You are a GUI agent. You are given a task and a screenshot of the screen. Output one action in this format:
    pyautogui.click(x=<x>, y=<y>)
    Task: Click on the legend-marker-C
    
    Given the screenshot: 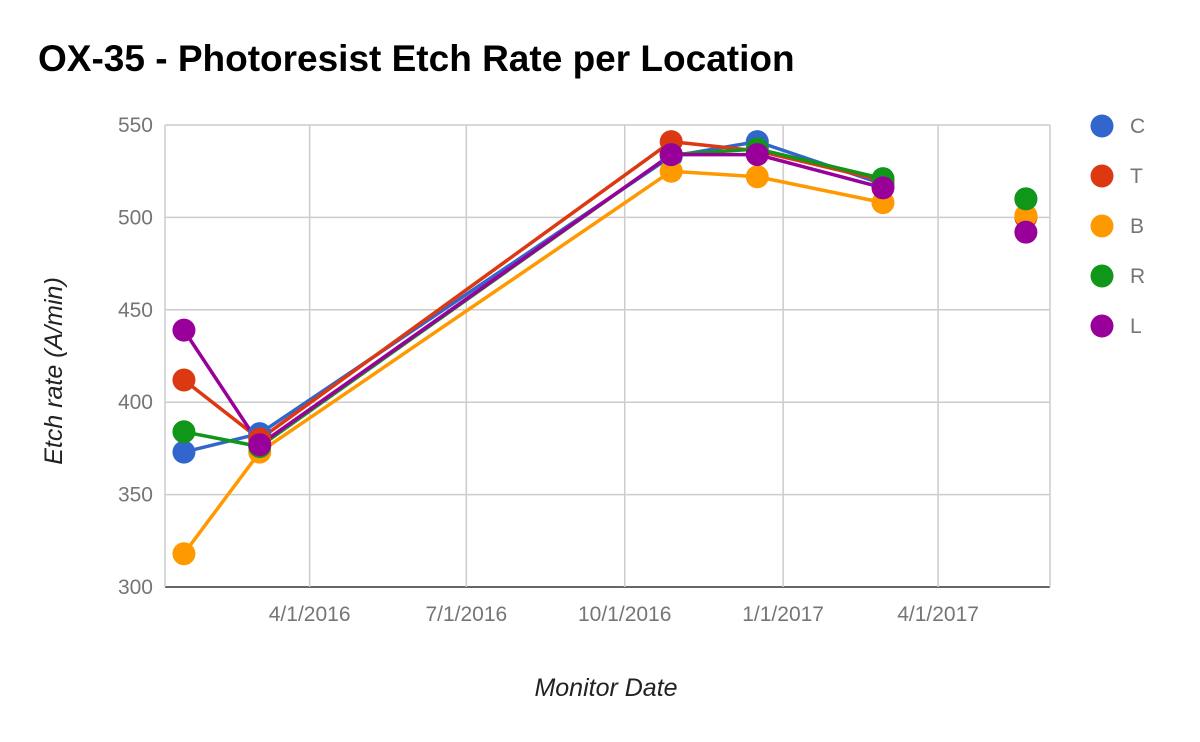 What is the action you would take?
    pyautogui.click(x=1102, y=126)
    